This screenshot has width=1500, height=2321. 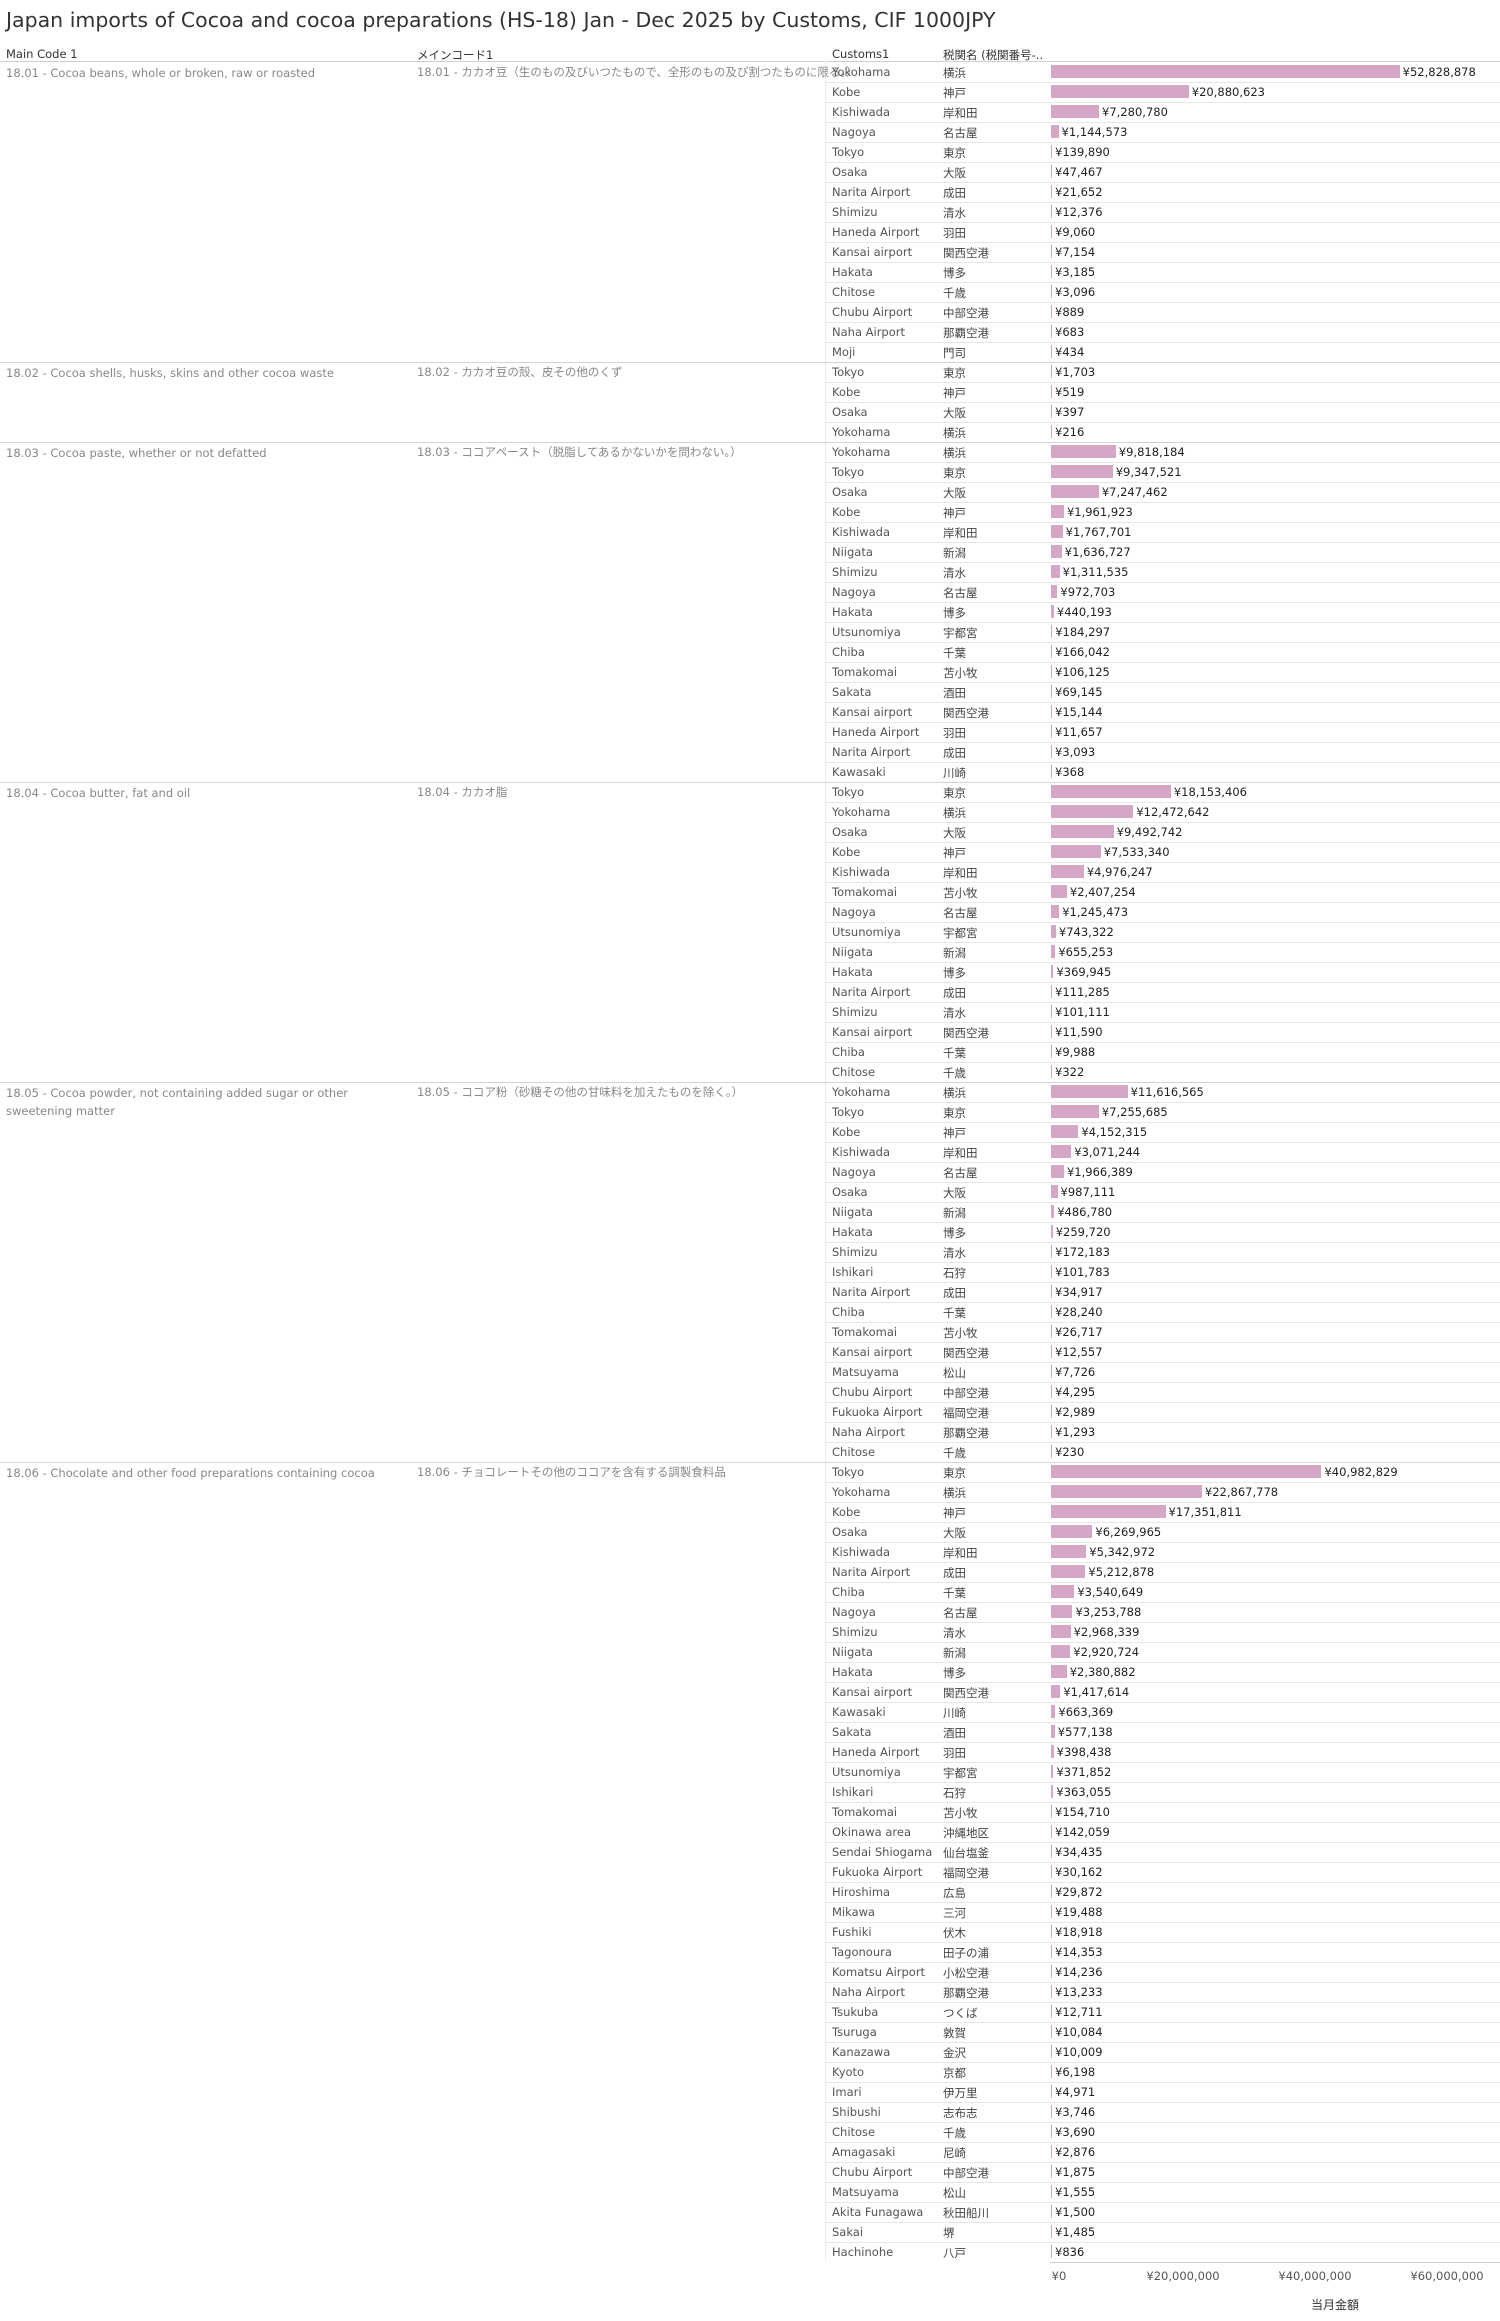 What do you see at coordinates (960, 2113) in the screenshot?
I see `customs-name-ja: 志布志` at bounding box center [960, 2113].